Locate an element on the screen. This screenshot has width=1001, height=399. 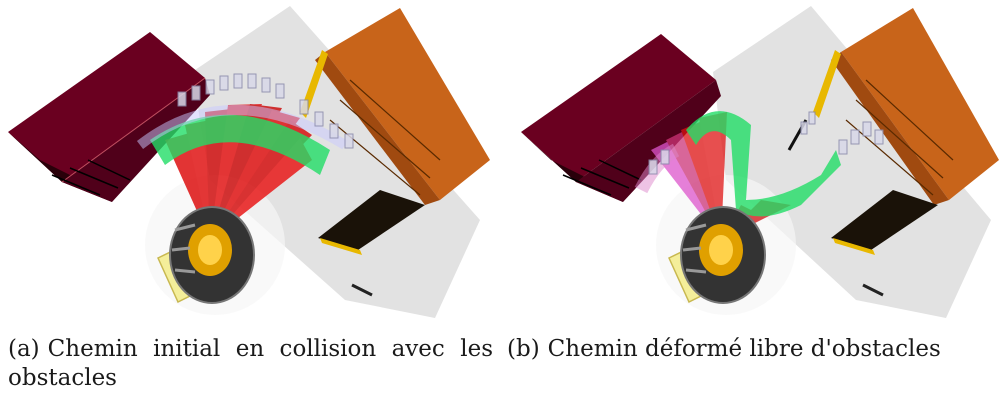
caption-text-b: Chemin déformé libre d'obstacles is located at coordinates (744, 349).